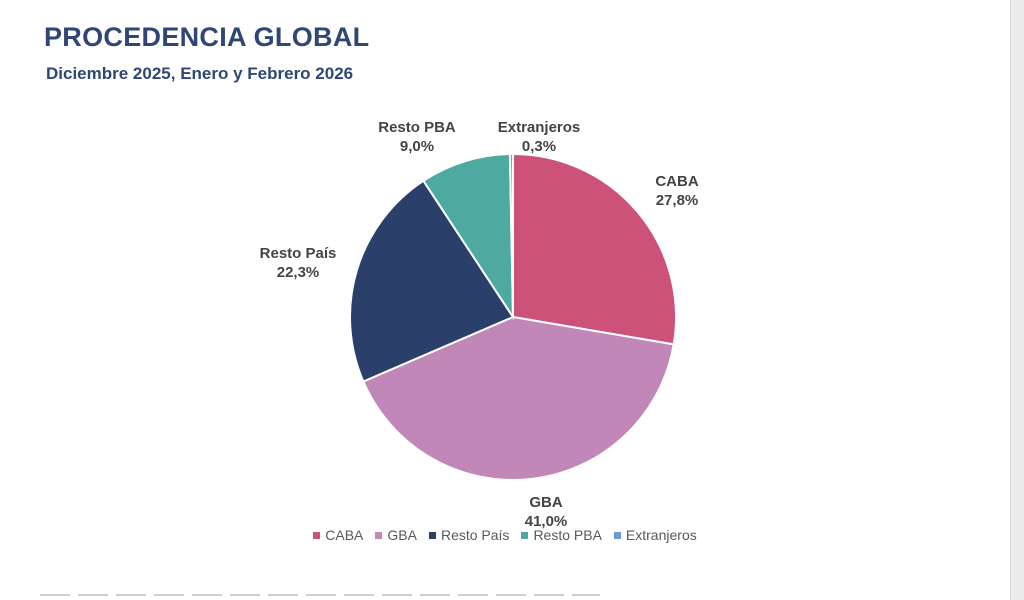  Describe the element at coordinates (379, 535) in the screenshot. I see `legend-swatch-gba` at that location.